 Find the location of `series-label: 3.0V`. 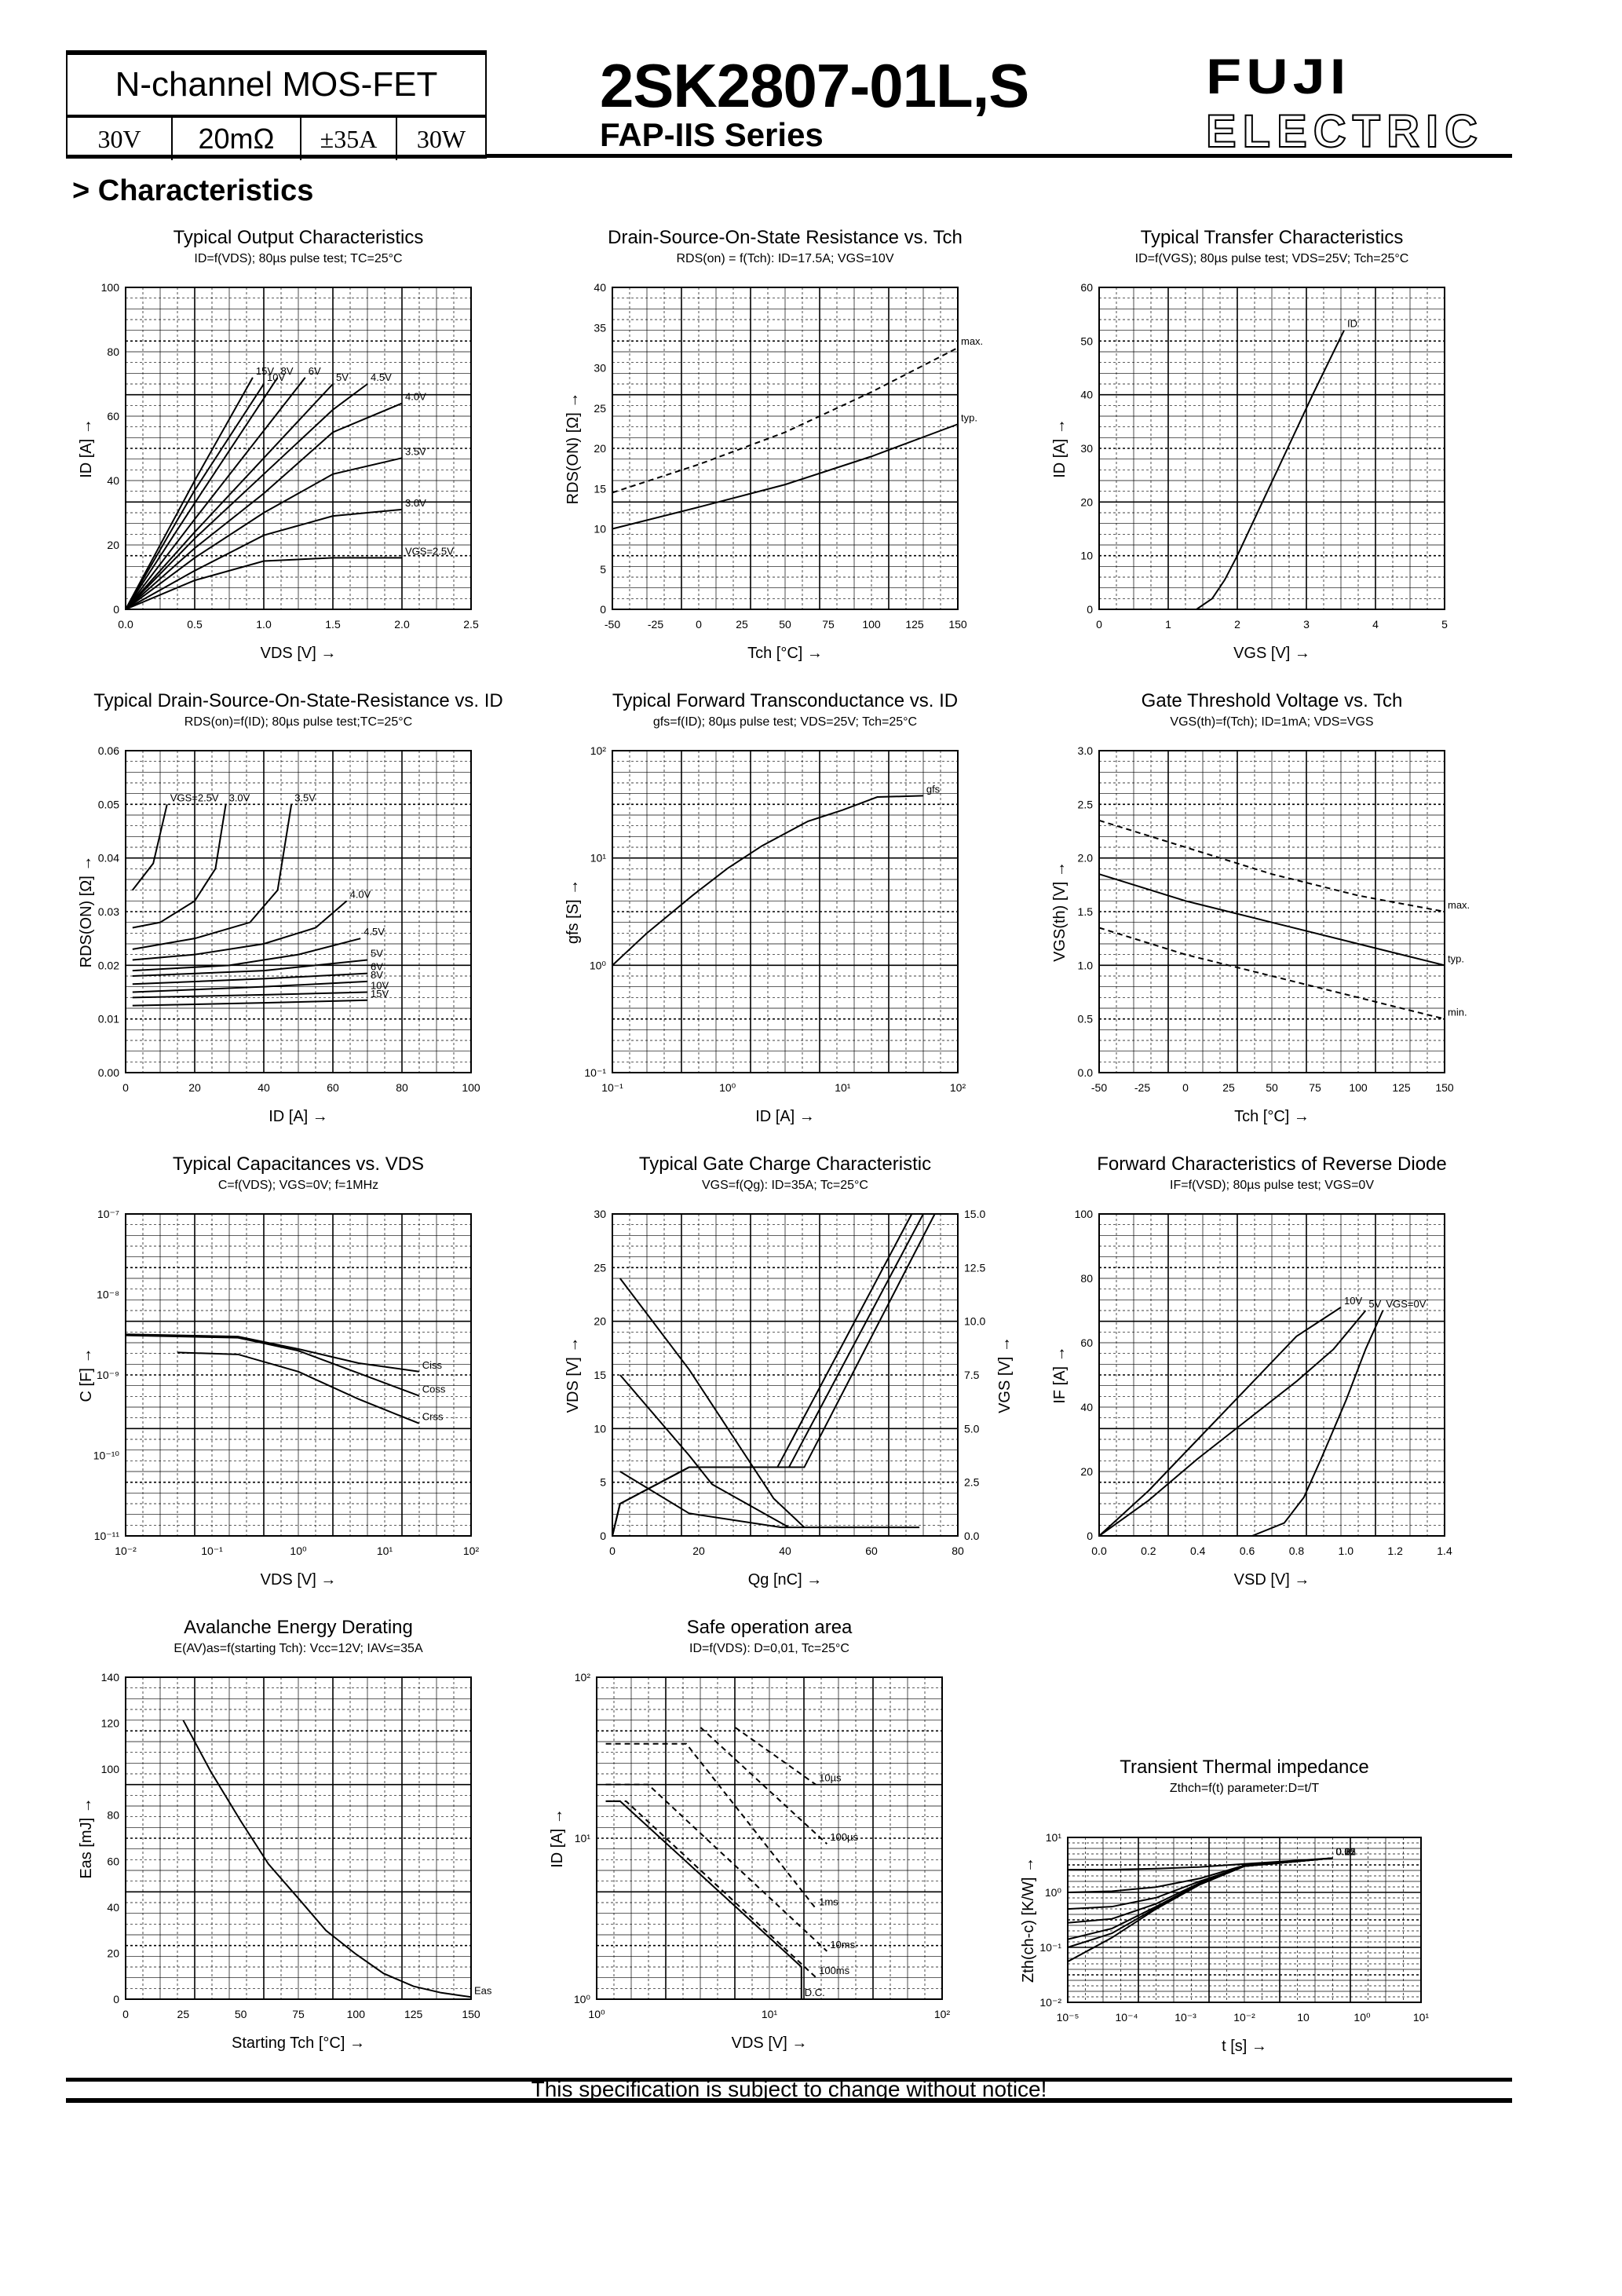

series-label: 3.0V is located at coordinates (240, 798).